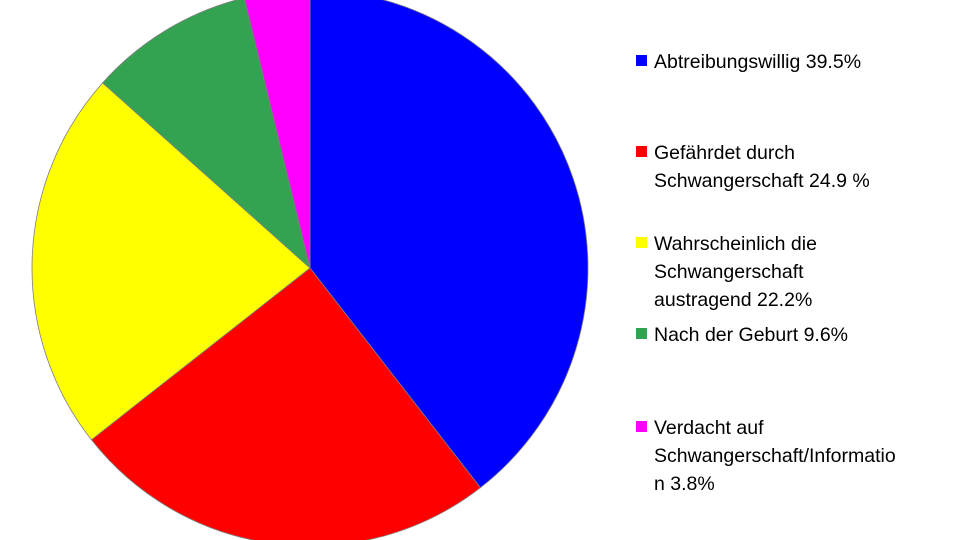  Describe the element at coordinates (758, 62) in the screenshot. I see `legend-label-0: Abtreibungswillig 39.5%` at that location.